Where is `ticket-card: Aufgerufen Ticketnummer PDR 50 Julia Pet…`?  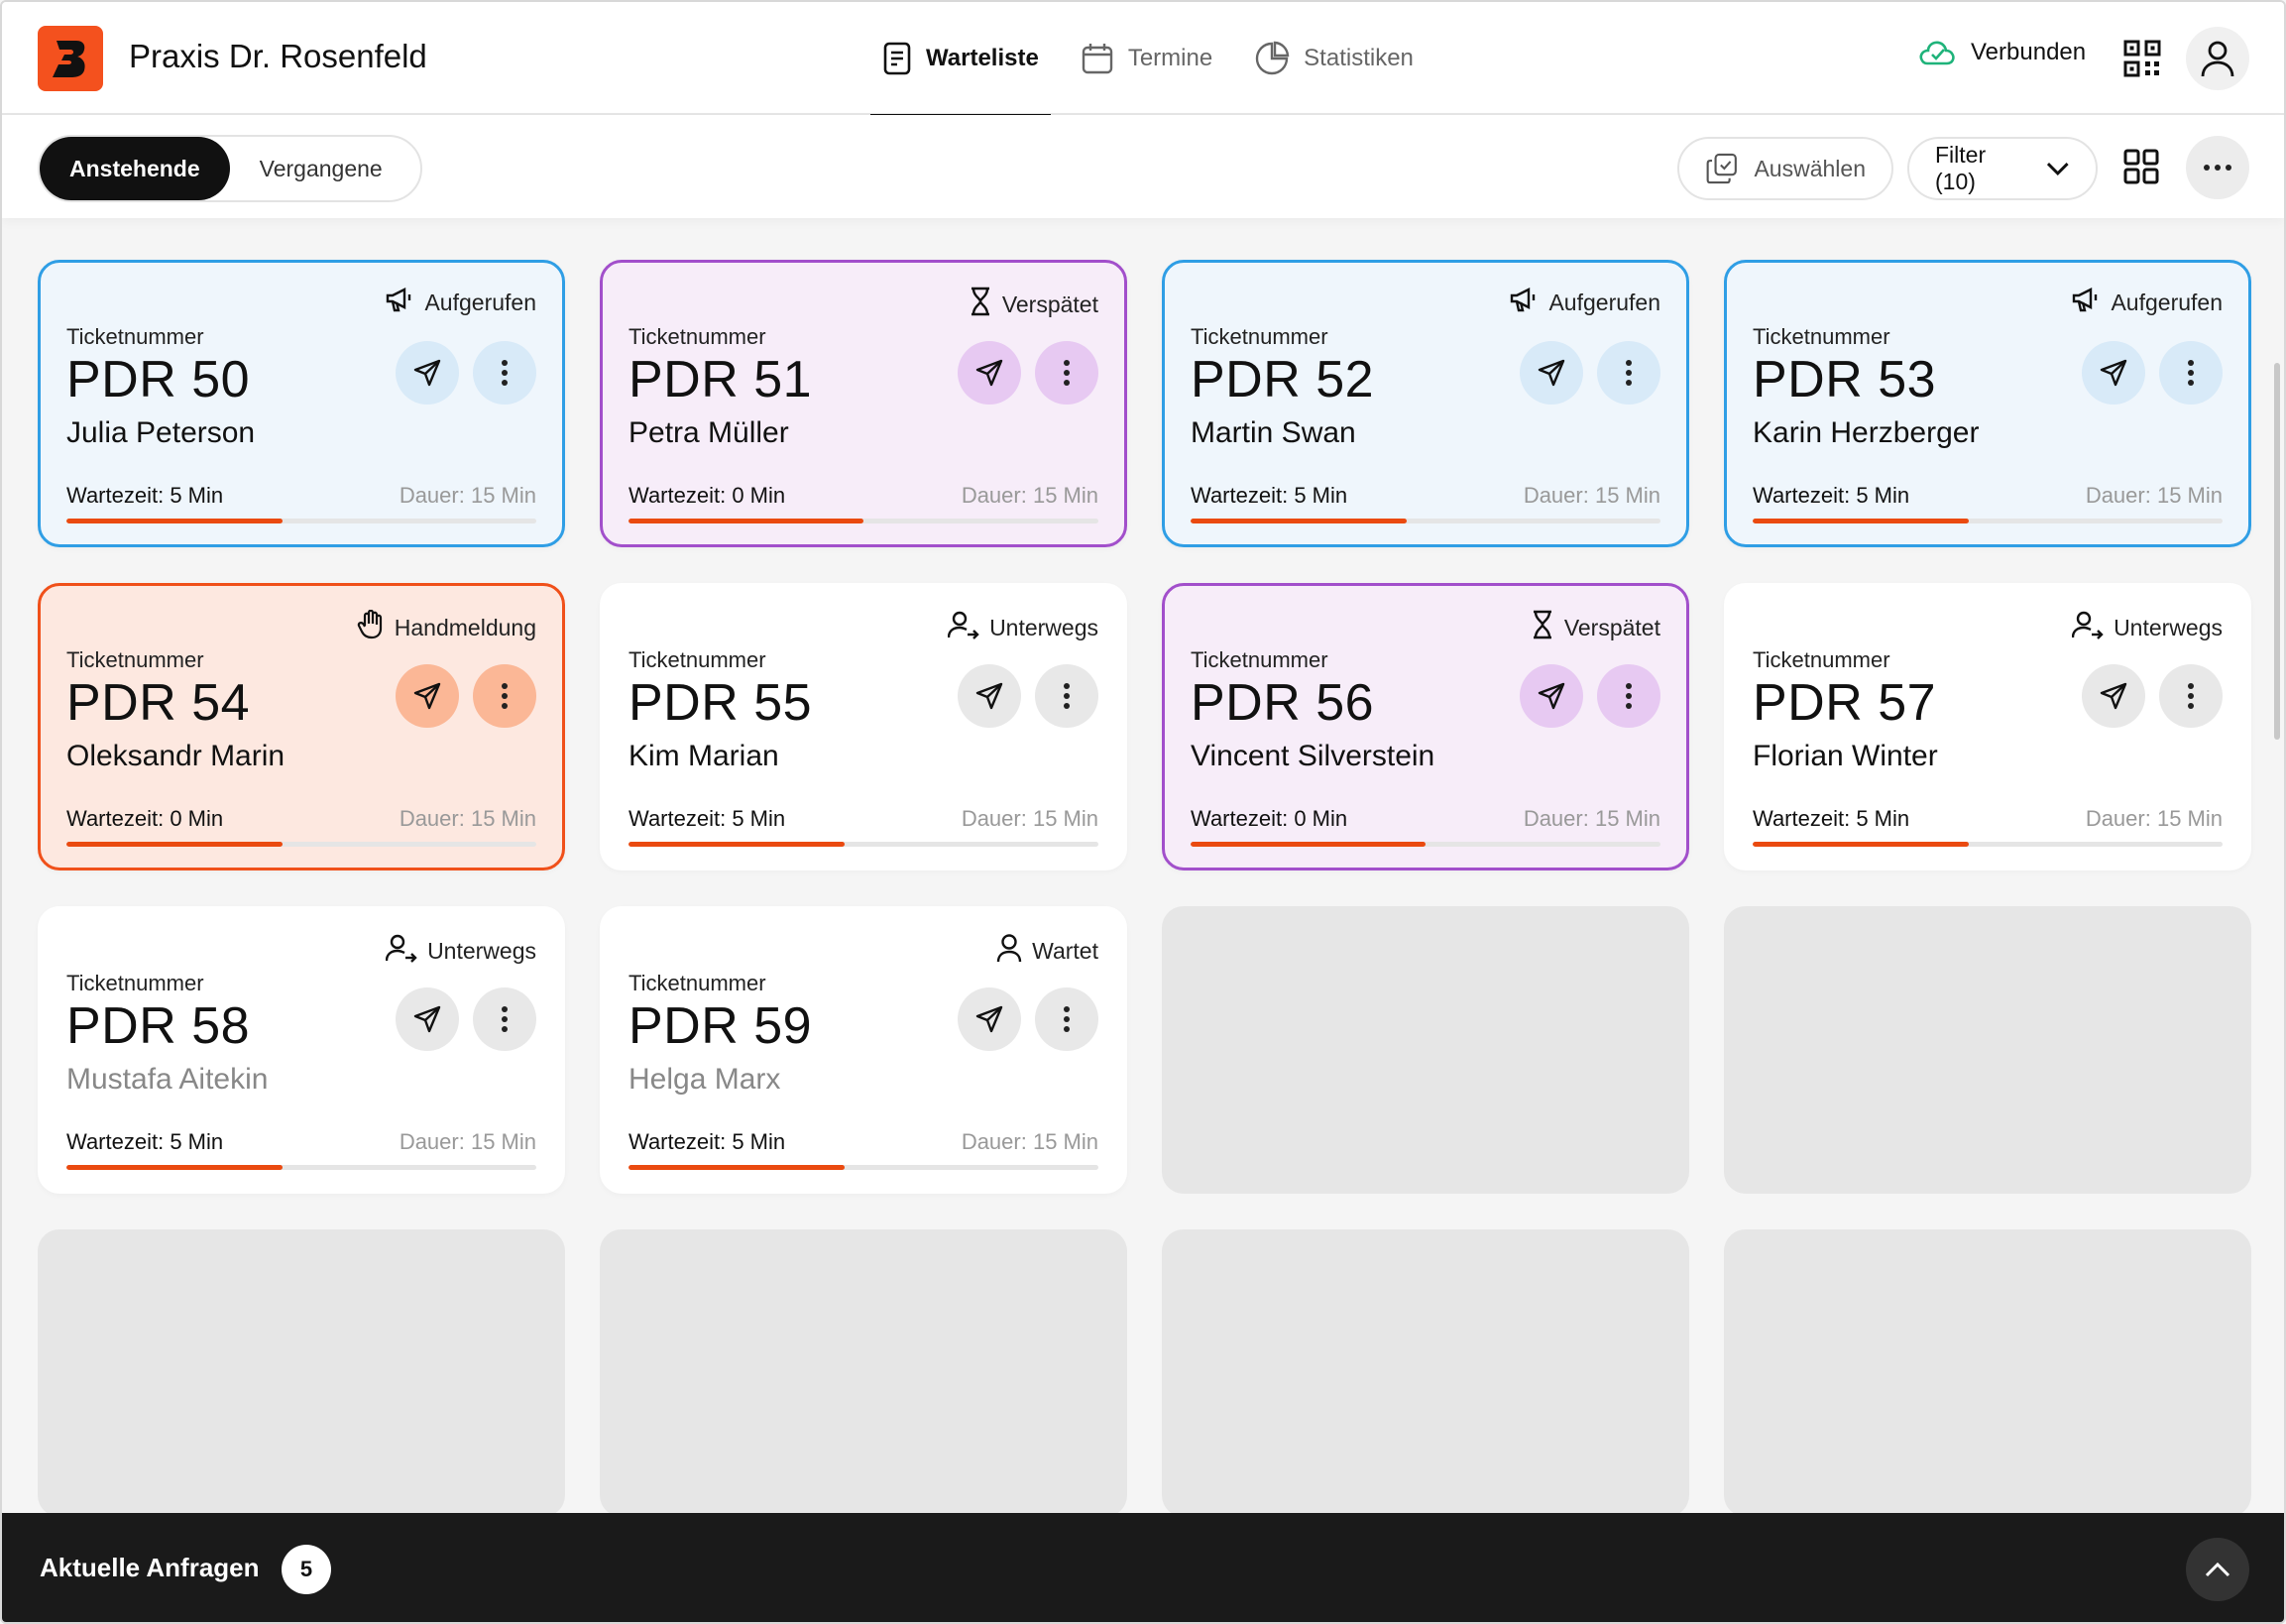
ticket-card: Aufgerufen Ticketnummer PDR 50 Julia Pet… is located at coordinates (301, 403).